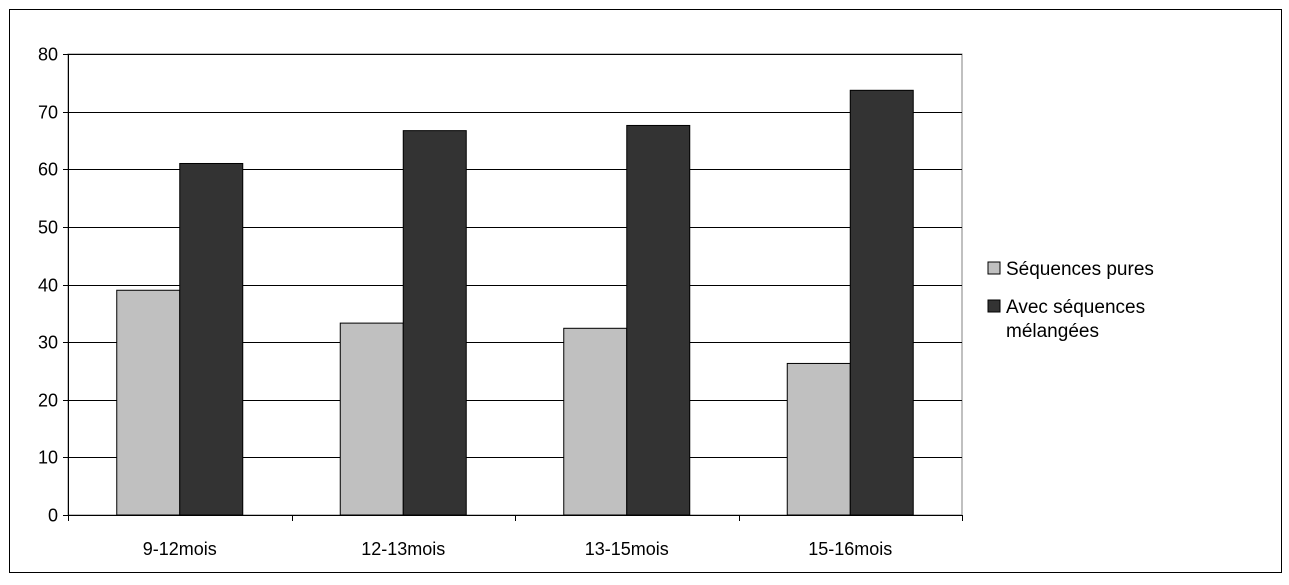  What do you see at coordinates (48, 55) in the screenshot?
I see `y-tick-label: 80` at bounding box center [48, 55].